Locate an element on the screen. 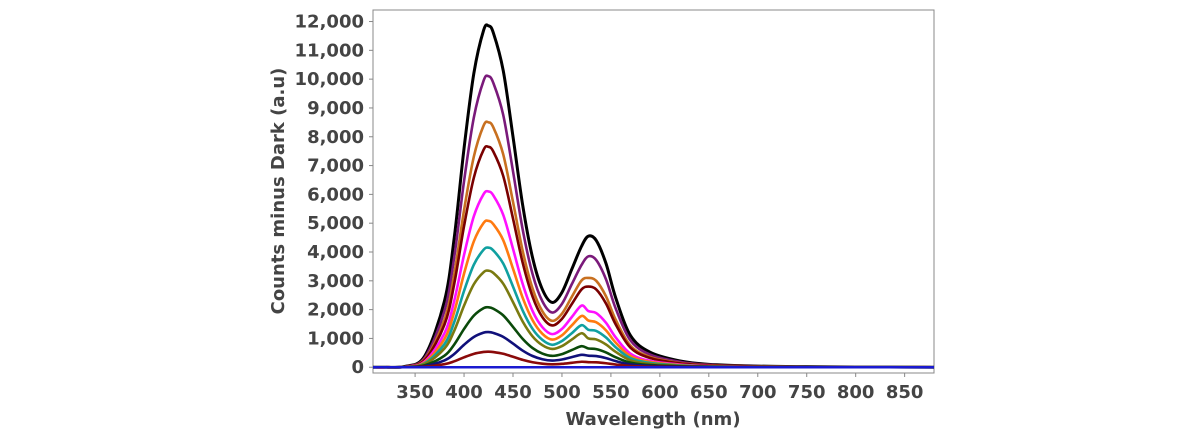 The width and height of the screenshot is (1200, 443). x-axis: 350 400 450 500 550 600 650 700 750 800 850 is located at coordinates (659, 388).